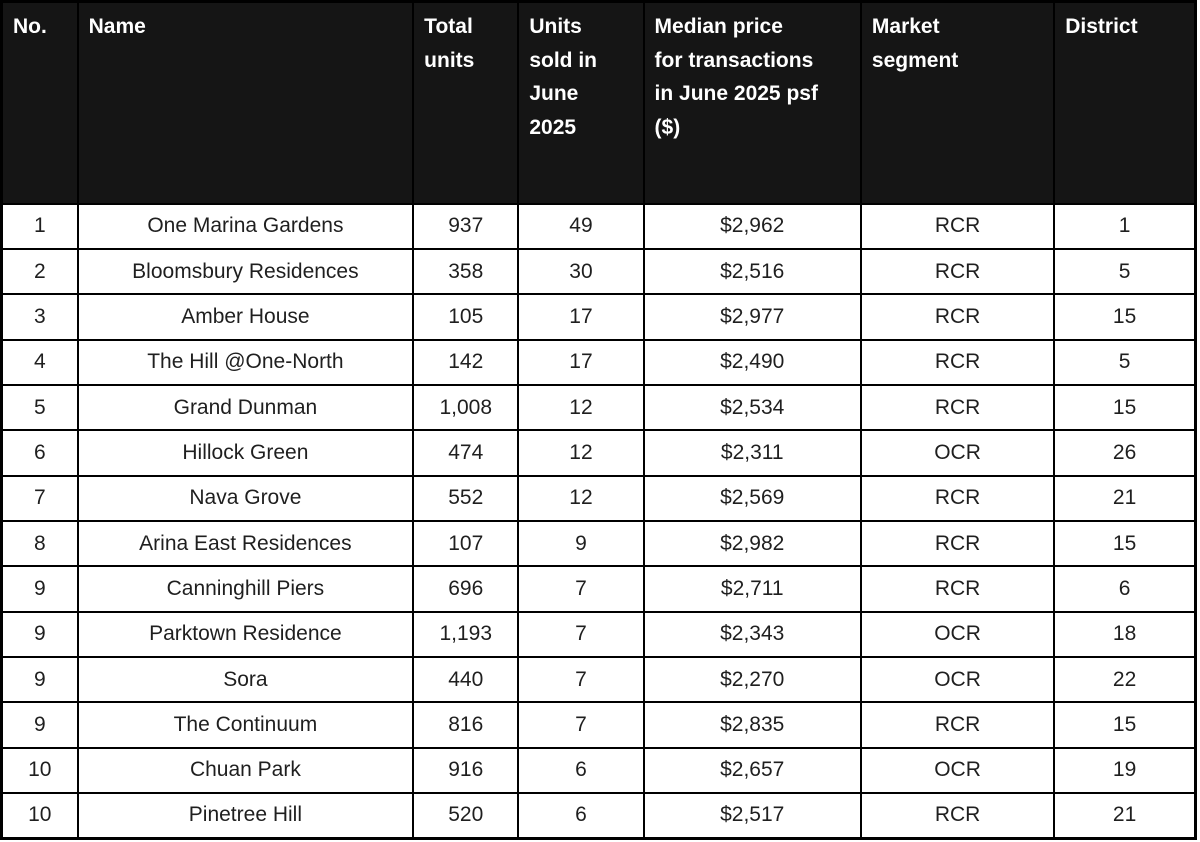 The image size is (1200, 842). I want to click on cell-total_units: 107, so click(466, 543).